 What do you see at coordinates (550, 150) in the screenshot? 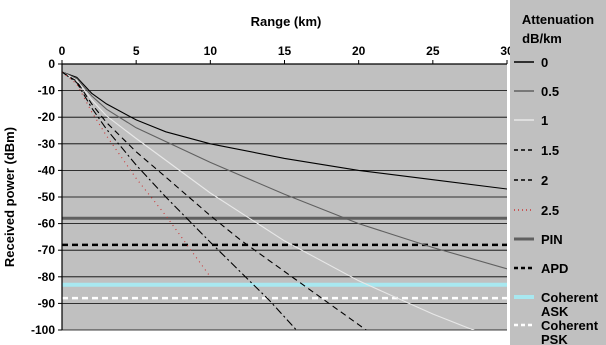
I see `legend-label: 1.5` at bounding box center [550, 150].